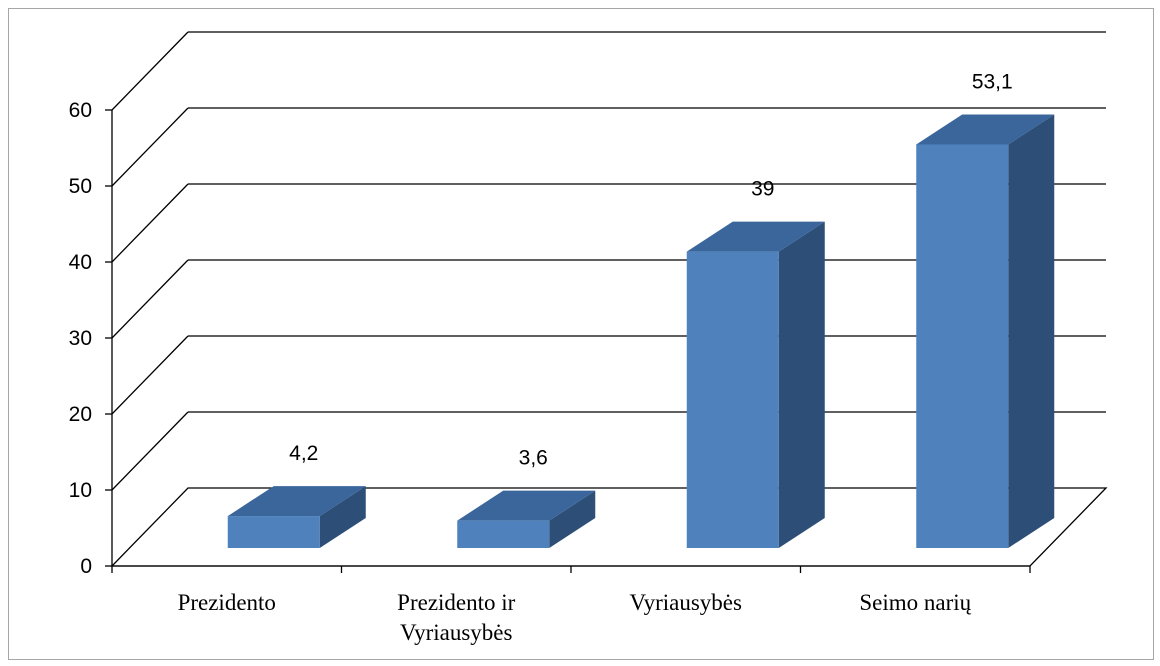 The image size is (1160, 666). What do you see at coordinates (80, 110) in the screenshot?
I see `y-tick-label: 60` at bounding box center [80, 110].